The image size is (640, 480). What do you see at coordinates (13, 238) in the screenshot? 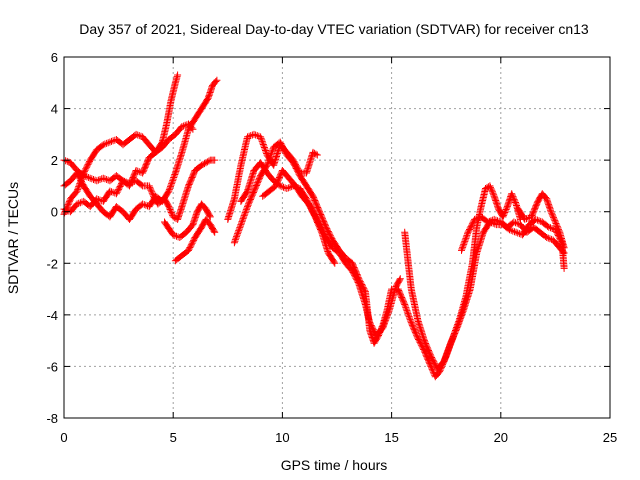
I see `y-axis-label: SDTVAR / TECUs` at bounding box center [13, 238].